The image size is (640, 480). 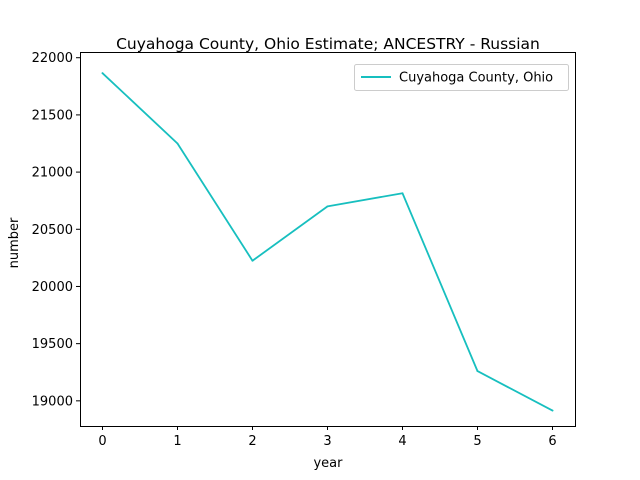 What do you see at coordinates (14, 242) in the screenshot?
I see `y-axis-label: number` at bounding box center [14, 242].